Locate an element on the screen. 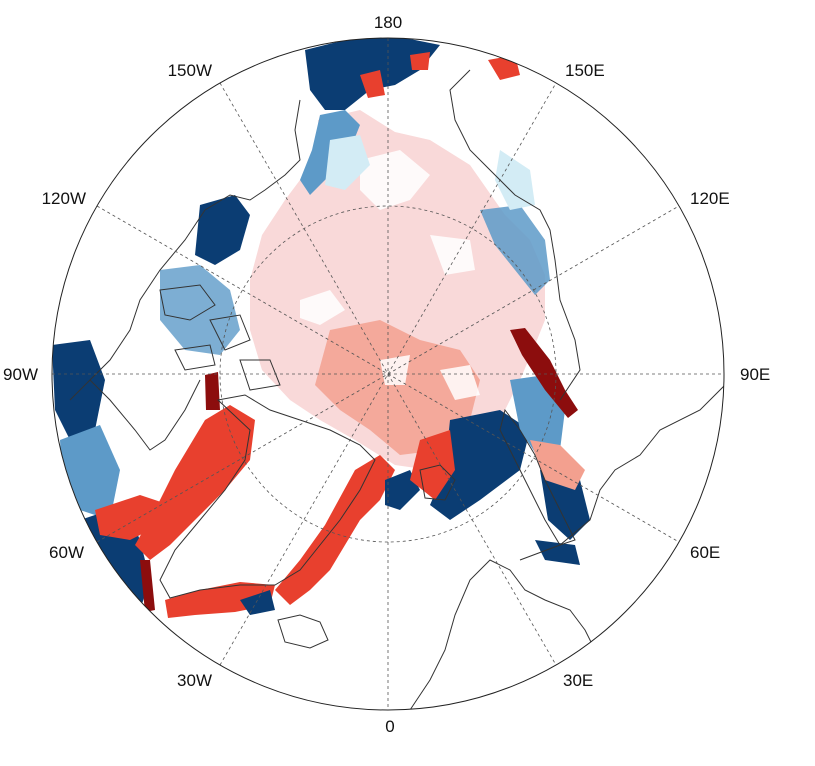 The height and width of the screenshot is (766, 815). beaufort-ice-edge is located at coordinates (222, 230).